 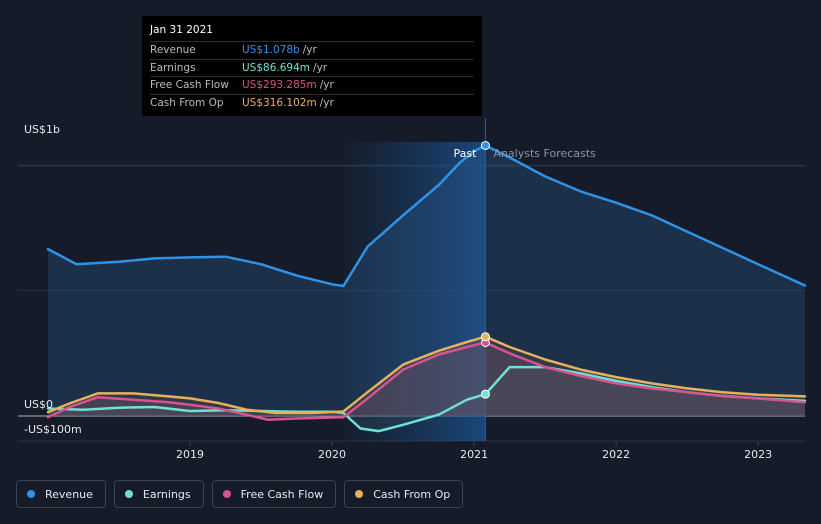 What do you see at coordinates (616, 454) in the screenshot?
I see `x-tick-label: 2022` at bounding box center [616, 454].